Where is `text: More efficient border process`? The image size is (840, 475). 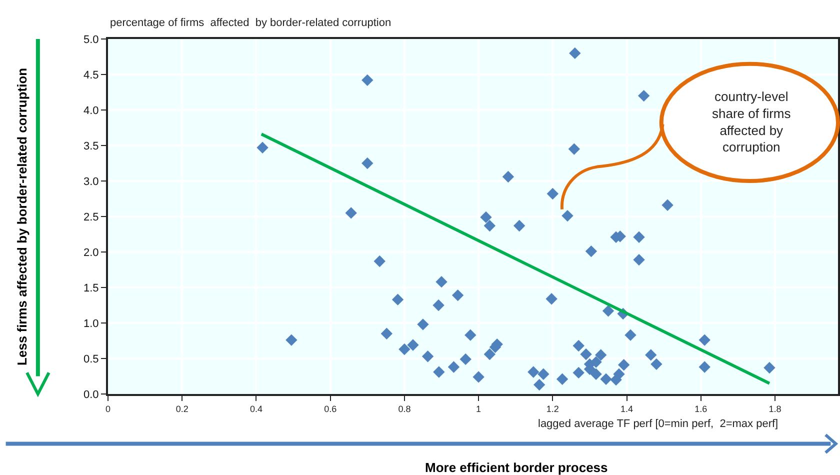 text: More efficient border process is located at coordinates (516, 467).